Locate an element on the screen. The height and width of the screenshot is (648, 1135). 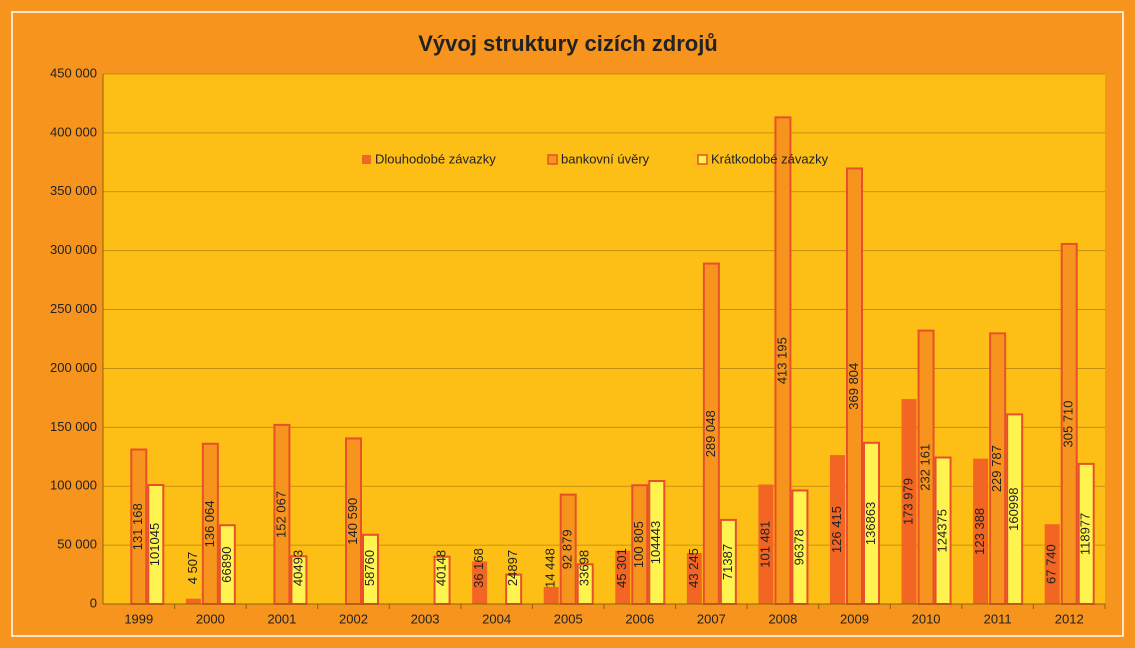
x-tick-label: 2005 is located at coordinates (568, 618).